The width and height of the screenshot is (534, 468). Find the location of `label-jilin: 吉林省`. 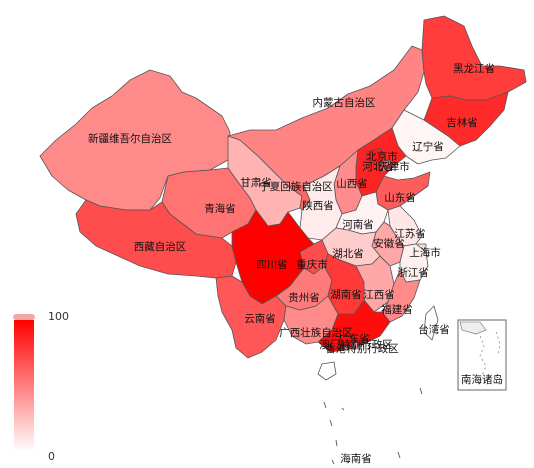

label-jilin: 吉林省 is located at coordinates (462, 122).